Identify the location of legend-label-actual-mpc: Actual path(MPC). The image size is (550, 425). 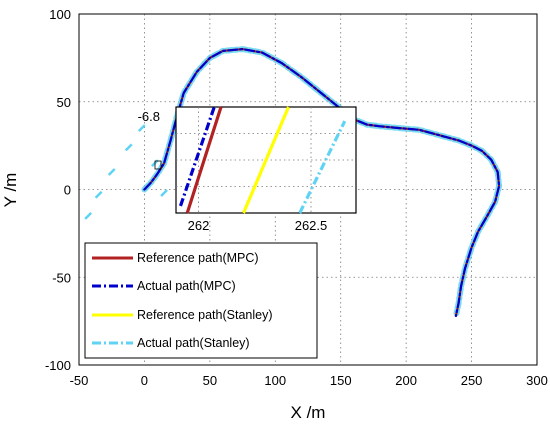
(186, 286).